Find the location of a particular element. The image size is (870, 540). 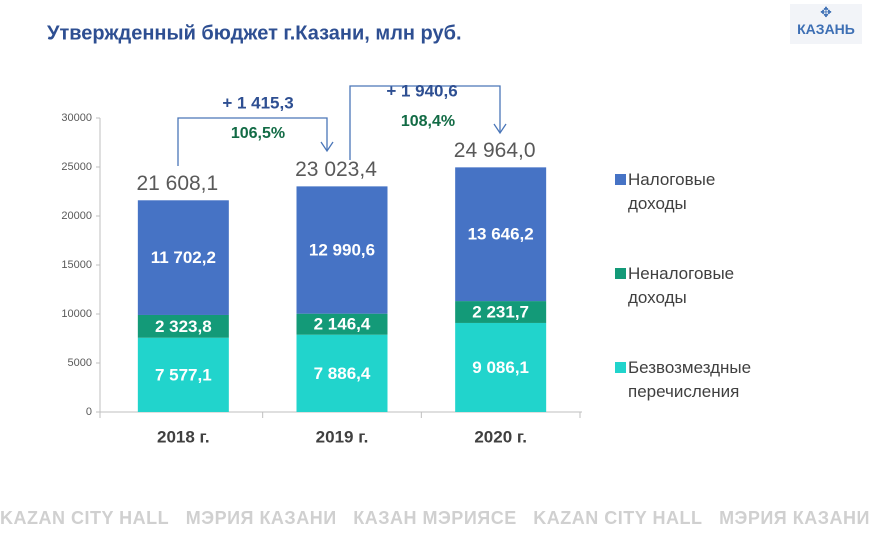

y-tick-label: 5000 is located at coordinates (80, 363).